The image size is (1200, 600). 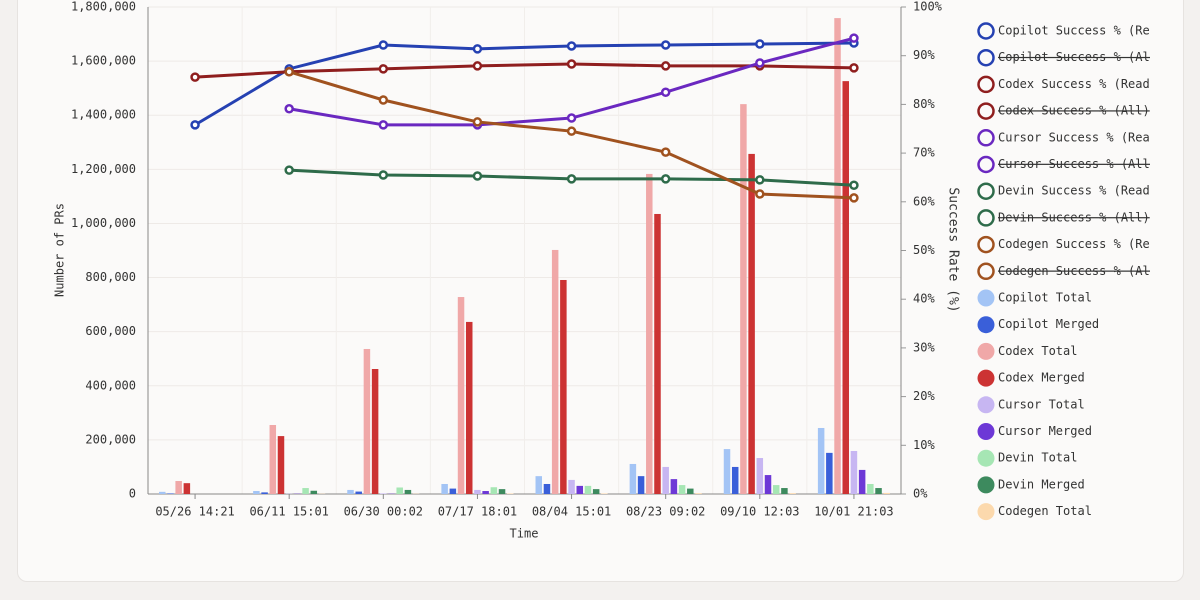 I want to click on legend-label: Devin Success % (Ready), so click(x=1081, y=191).